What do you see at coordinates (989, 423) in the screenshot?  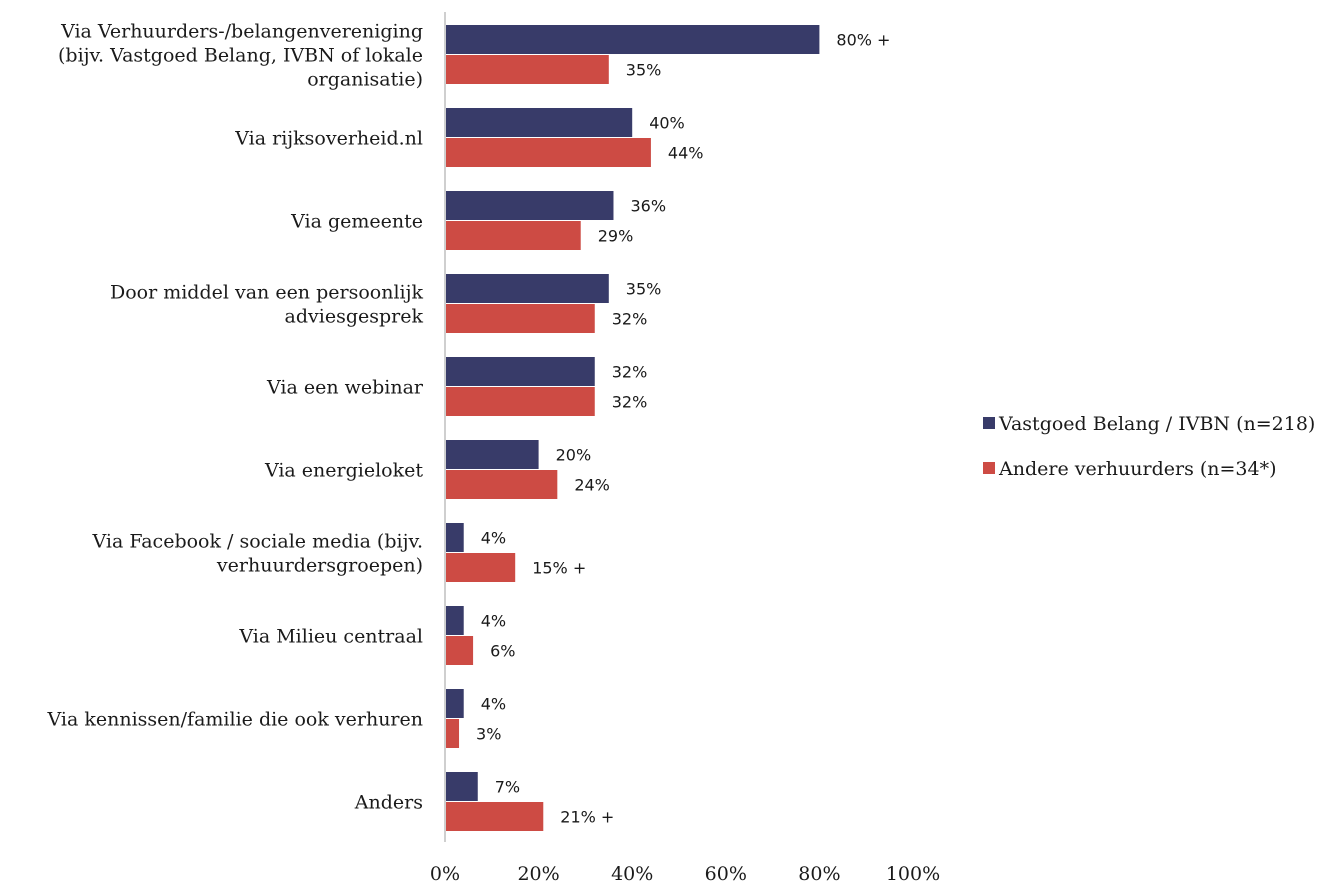 I see `legend-swatch-vastgoed` at bounding box center [989, 423].